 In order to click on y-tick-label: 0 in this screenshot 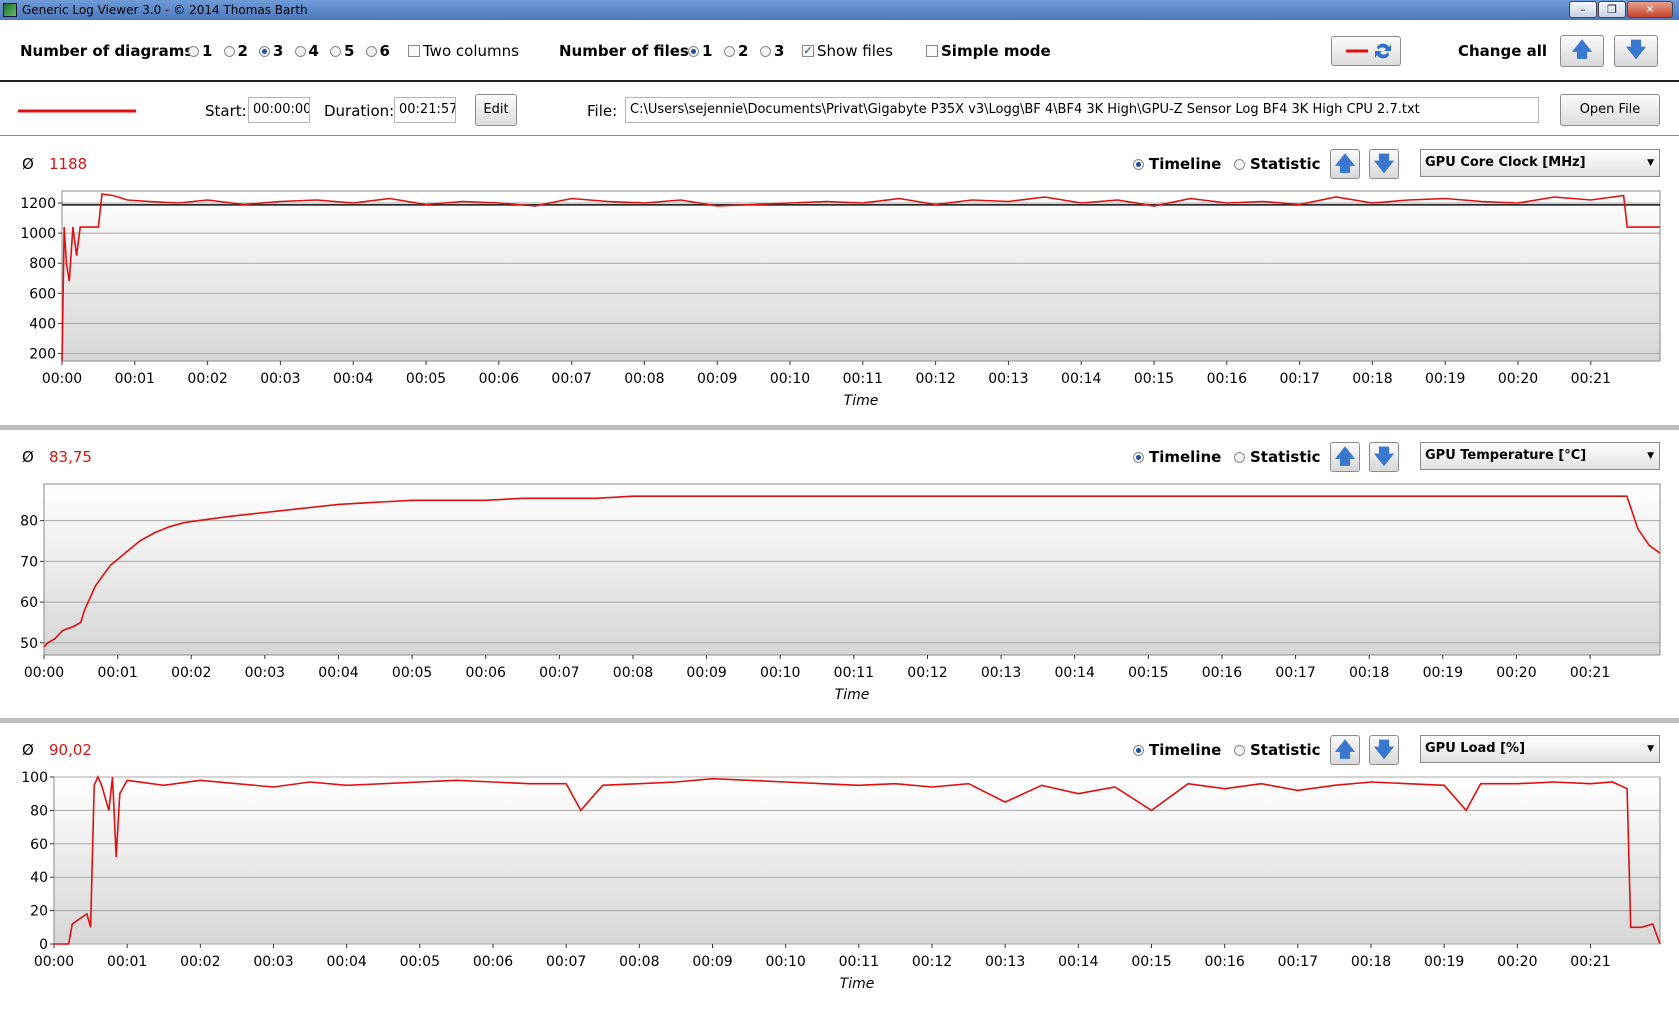, I will do `click(43, 945)`.